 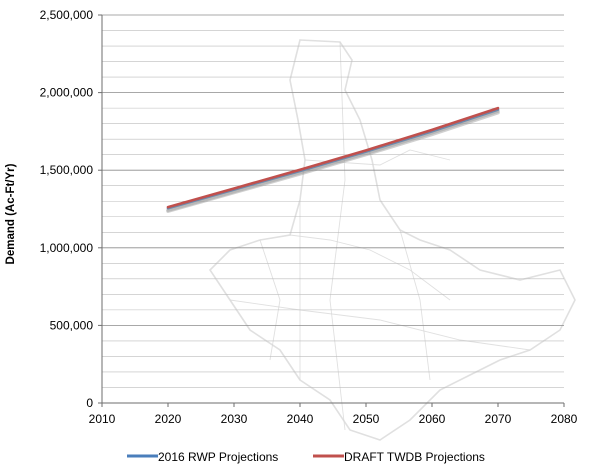 I want to click on y-tick-label: 1,500,000, so click(x=67, y=170).